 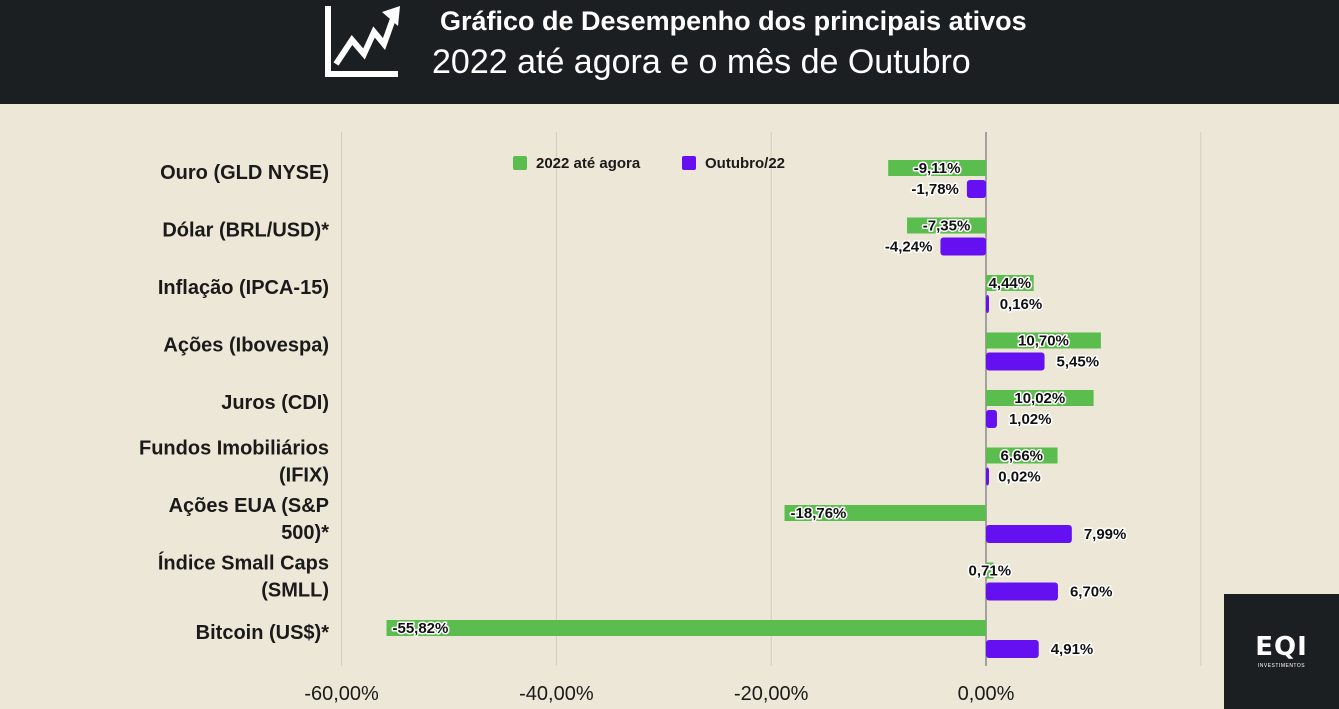 What do you see at coordinates (1281, 647) in the screenshot?
I see `logo-text: EQI` at bounding box center [1281, 647].